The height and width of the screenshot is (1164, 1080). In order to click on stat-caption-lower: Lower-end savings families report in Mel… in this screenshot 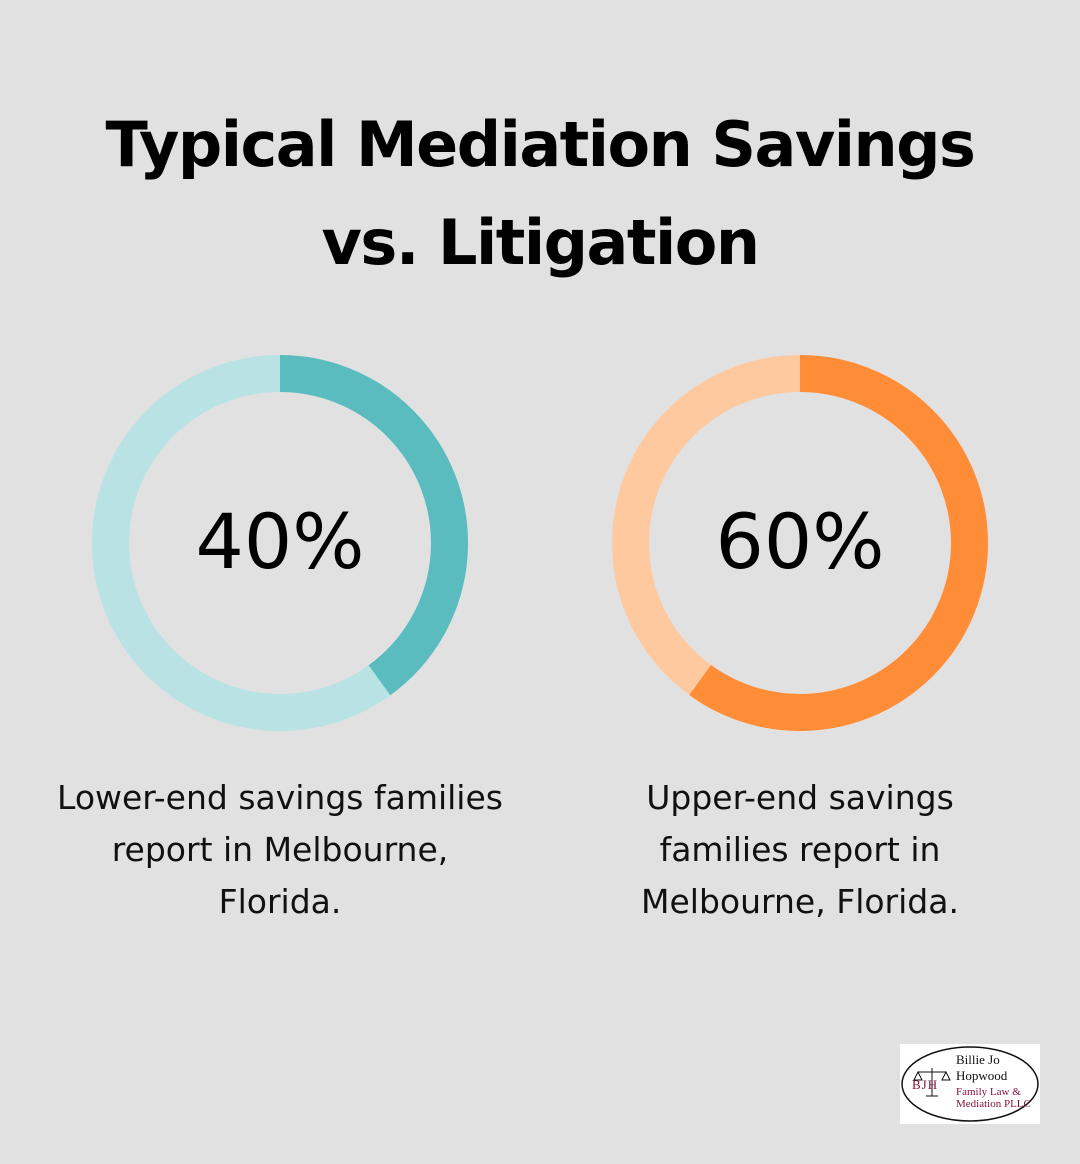, I will do `click(280, 850)`.